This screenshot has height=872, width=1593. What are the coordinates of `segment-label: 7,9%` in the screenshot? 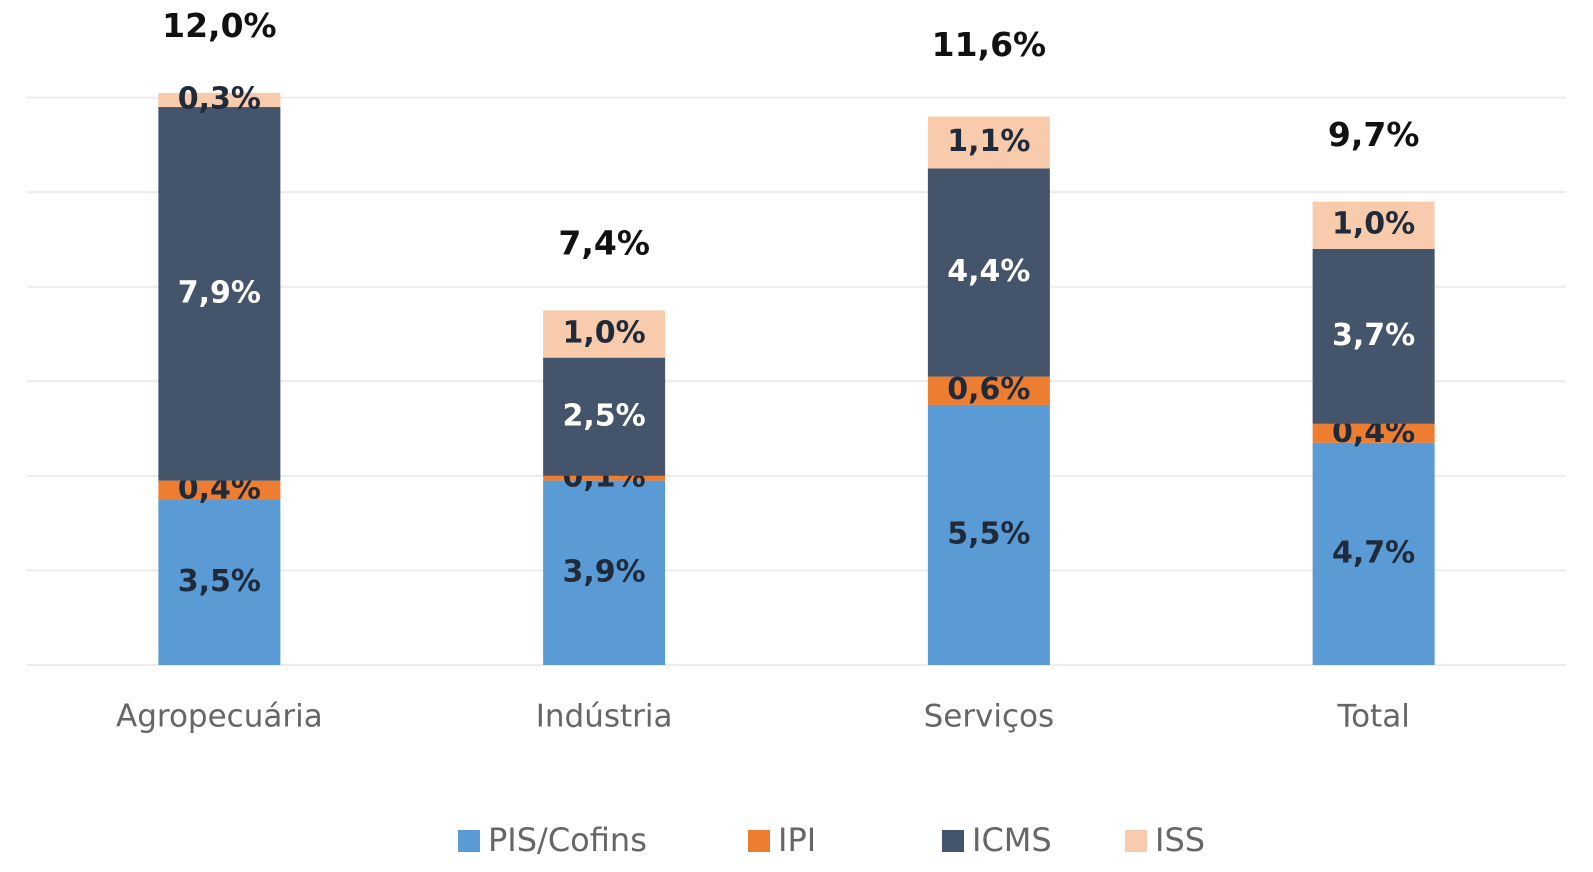 It's located at (219, 292).